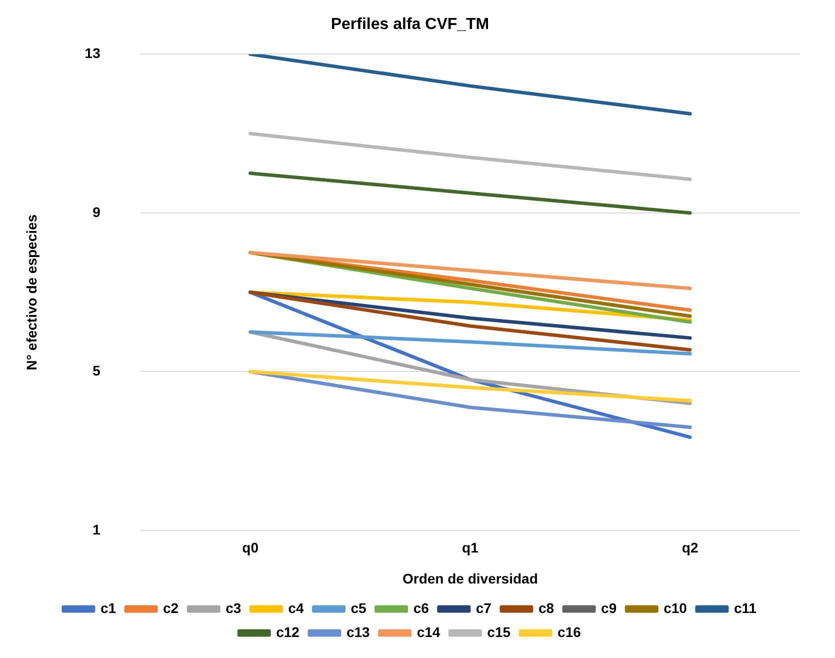 Image resolution: width=835 pixels, height=658 pixels. What do you see at coordinates (570, 632) in the screenshot?
I see `legend-label: c16` at bounding box center [570, 632].